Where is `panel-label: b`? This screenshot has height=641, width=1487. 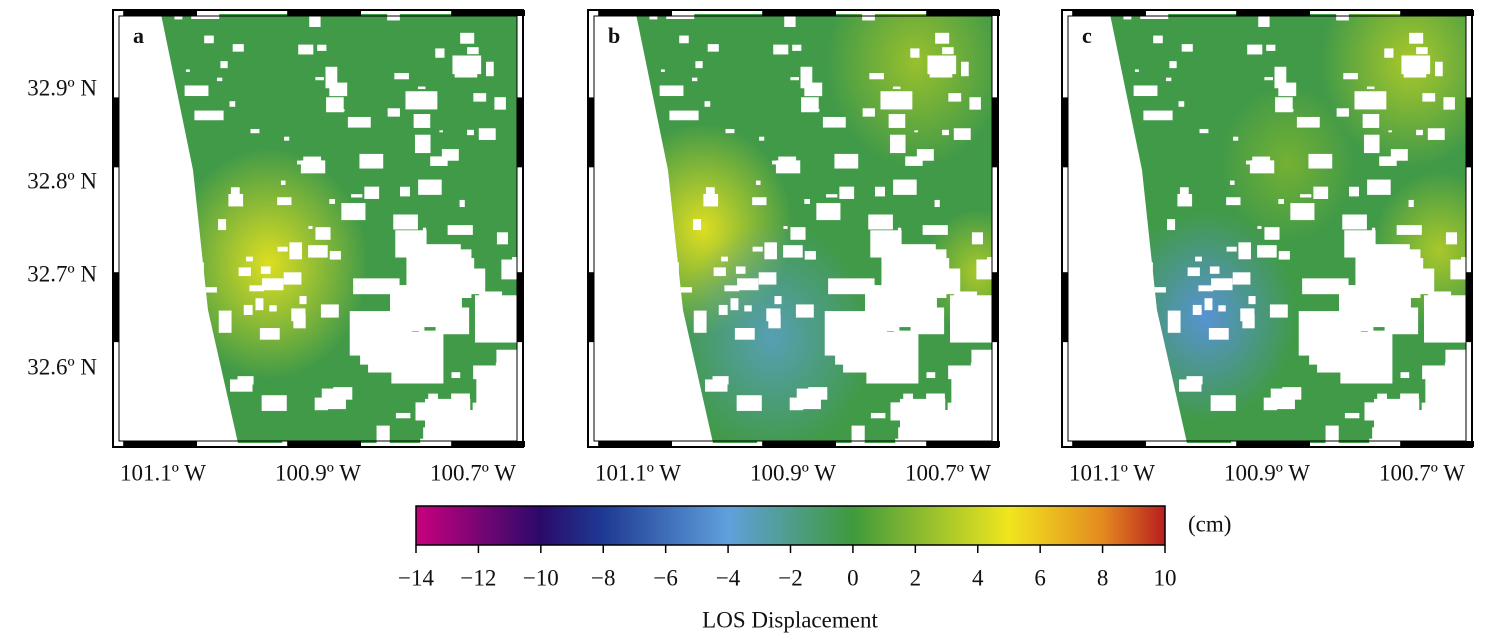
panel-label: b is located at coordinates (614, 35).